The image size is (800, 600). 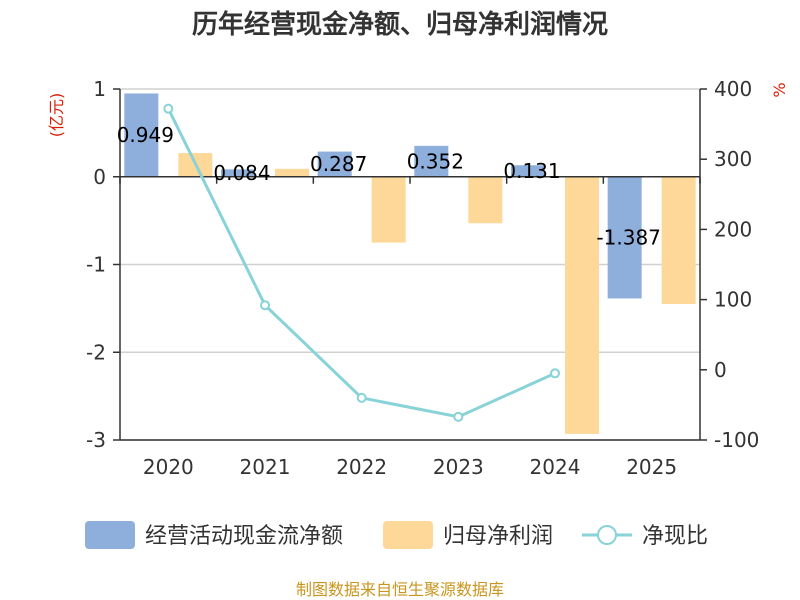 What do you see at coordinates (779, 89) in the screenshot?
I see `right-axis-unit: %` at bounding box center [779, 89].